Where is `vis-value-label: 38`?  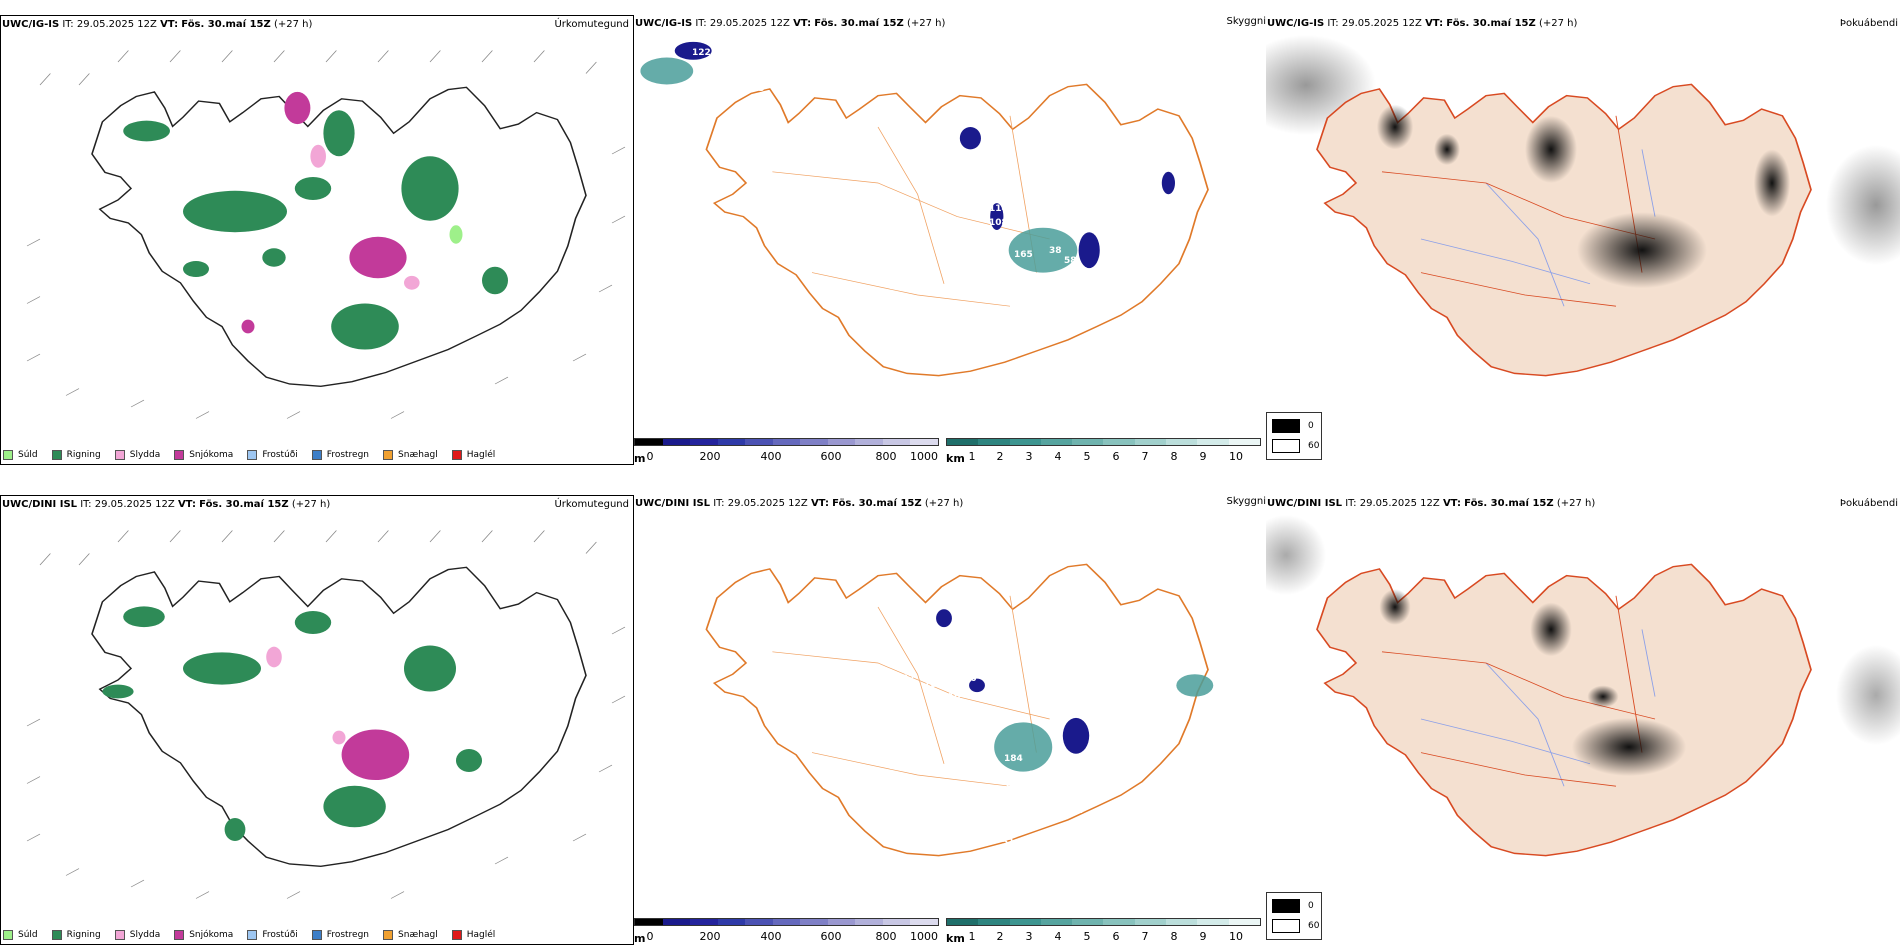
vis-value-label: 38 is located at coordinates (1055, 251).